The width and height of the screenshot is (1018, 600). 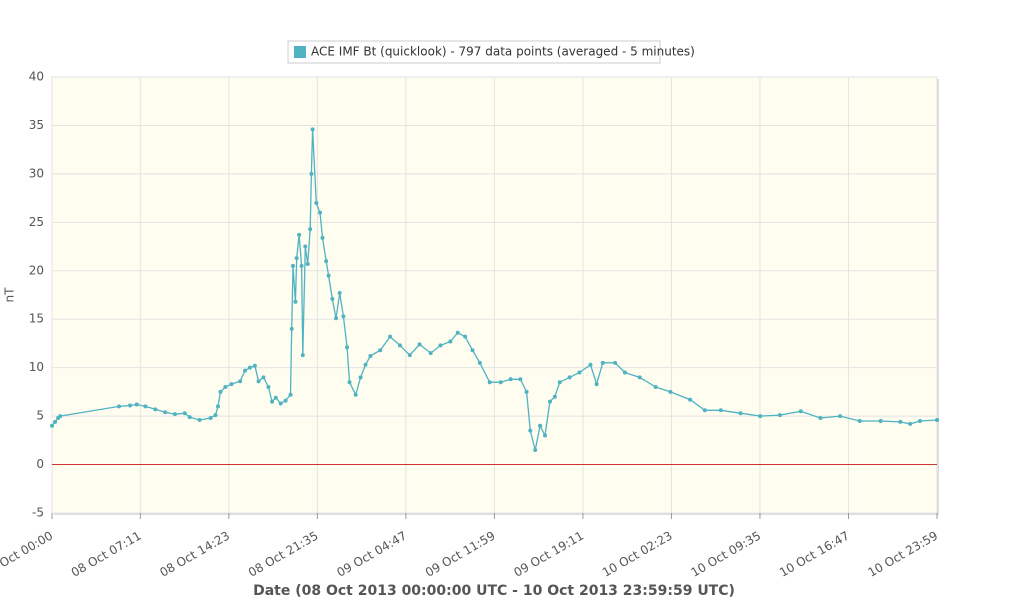 What do you see at coordinates (36, 270) in the screenshot?
I see `y-tick-label: 20` at bounding box center [36, 270].